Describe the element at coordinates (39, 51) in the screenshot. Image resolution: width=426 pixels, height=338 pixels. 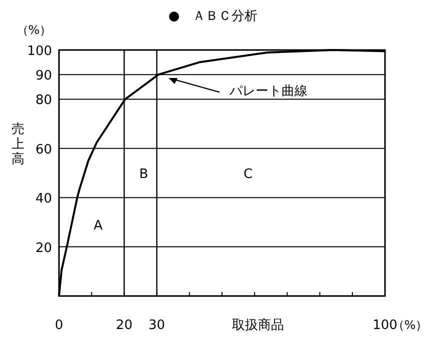
I see `y-tick-label: 100` at that location.